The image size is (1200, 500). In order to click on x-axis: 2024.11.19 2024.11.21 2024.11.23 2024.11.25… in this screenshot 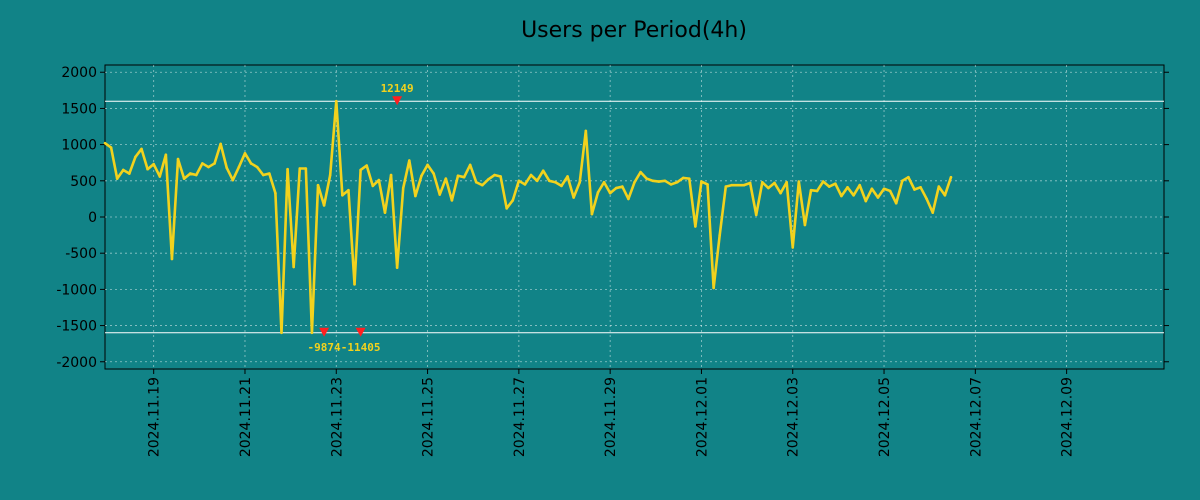, I will do `click(611, 413)`.